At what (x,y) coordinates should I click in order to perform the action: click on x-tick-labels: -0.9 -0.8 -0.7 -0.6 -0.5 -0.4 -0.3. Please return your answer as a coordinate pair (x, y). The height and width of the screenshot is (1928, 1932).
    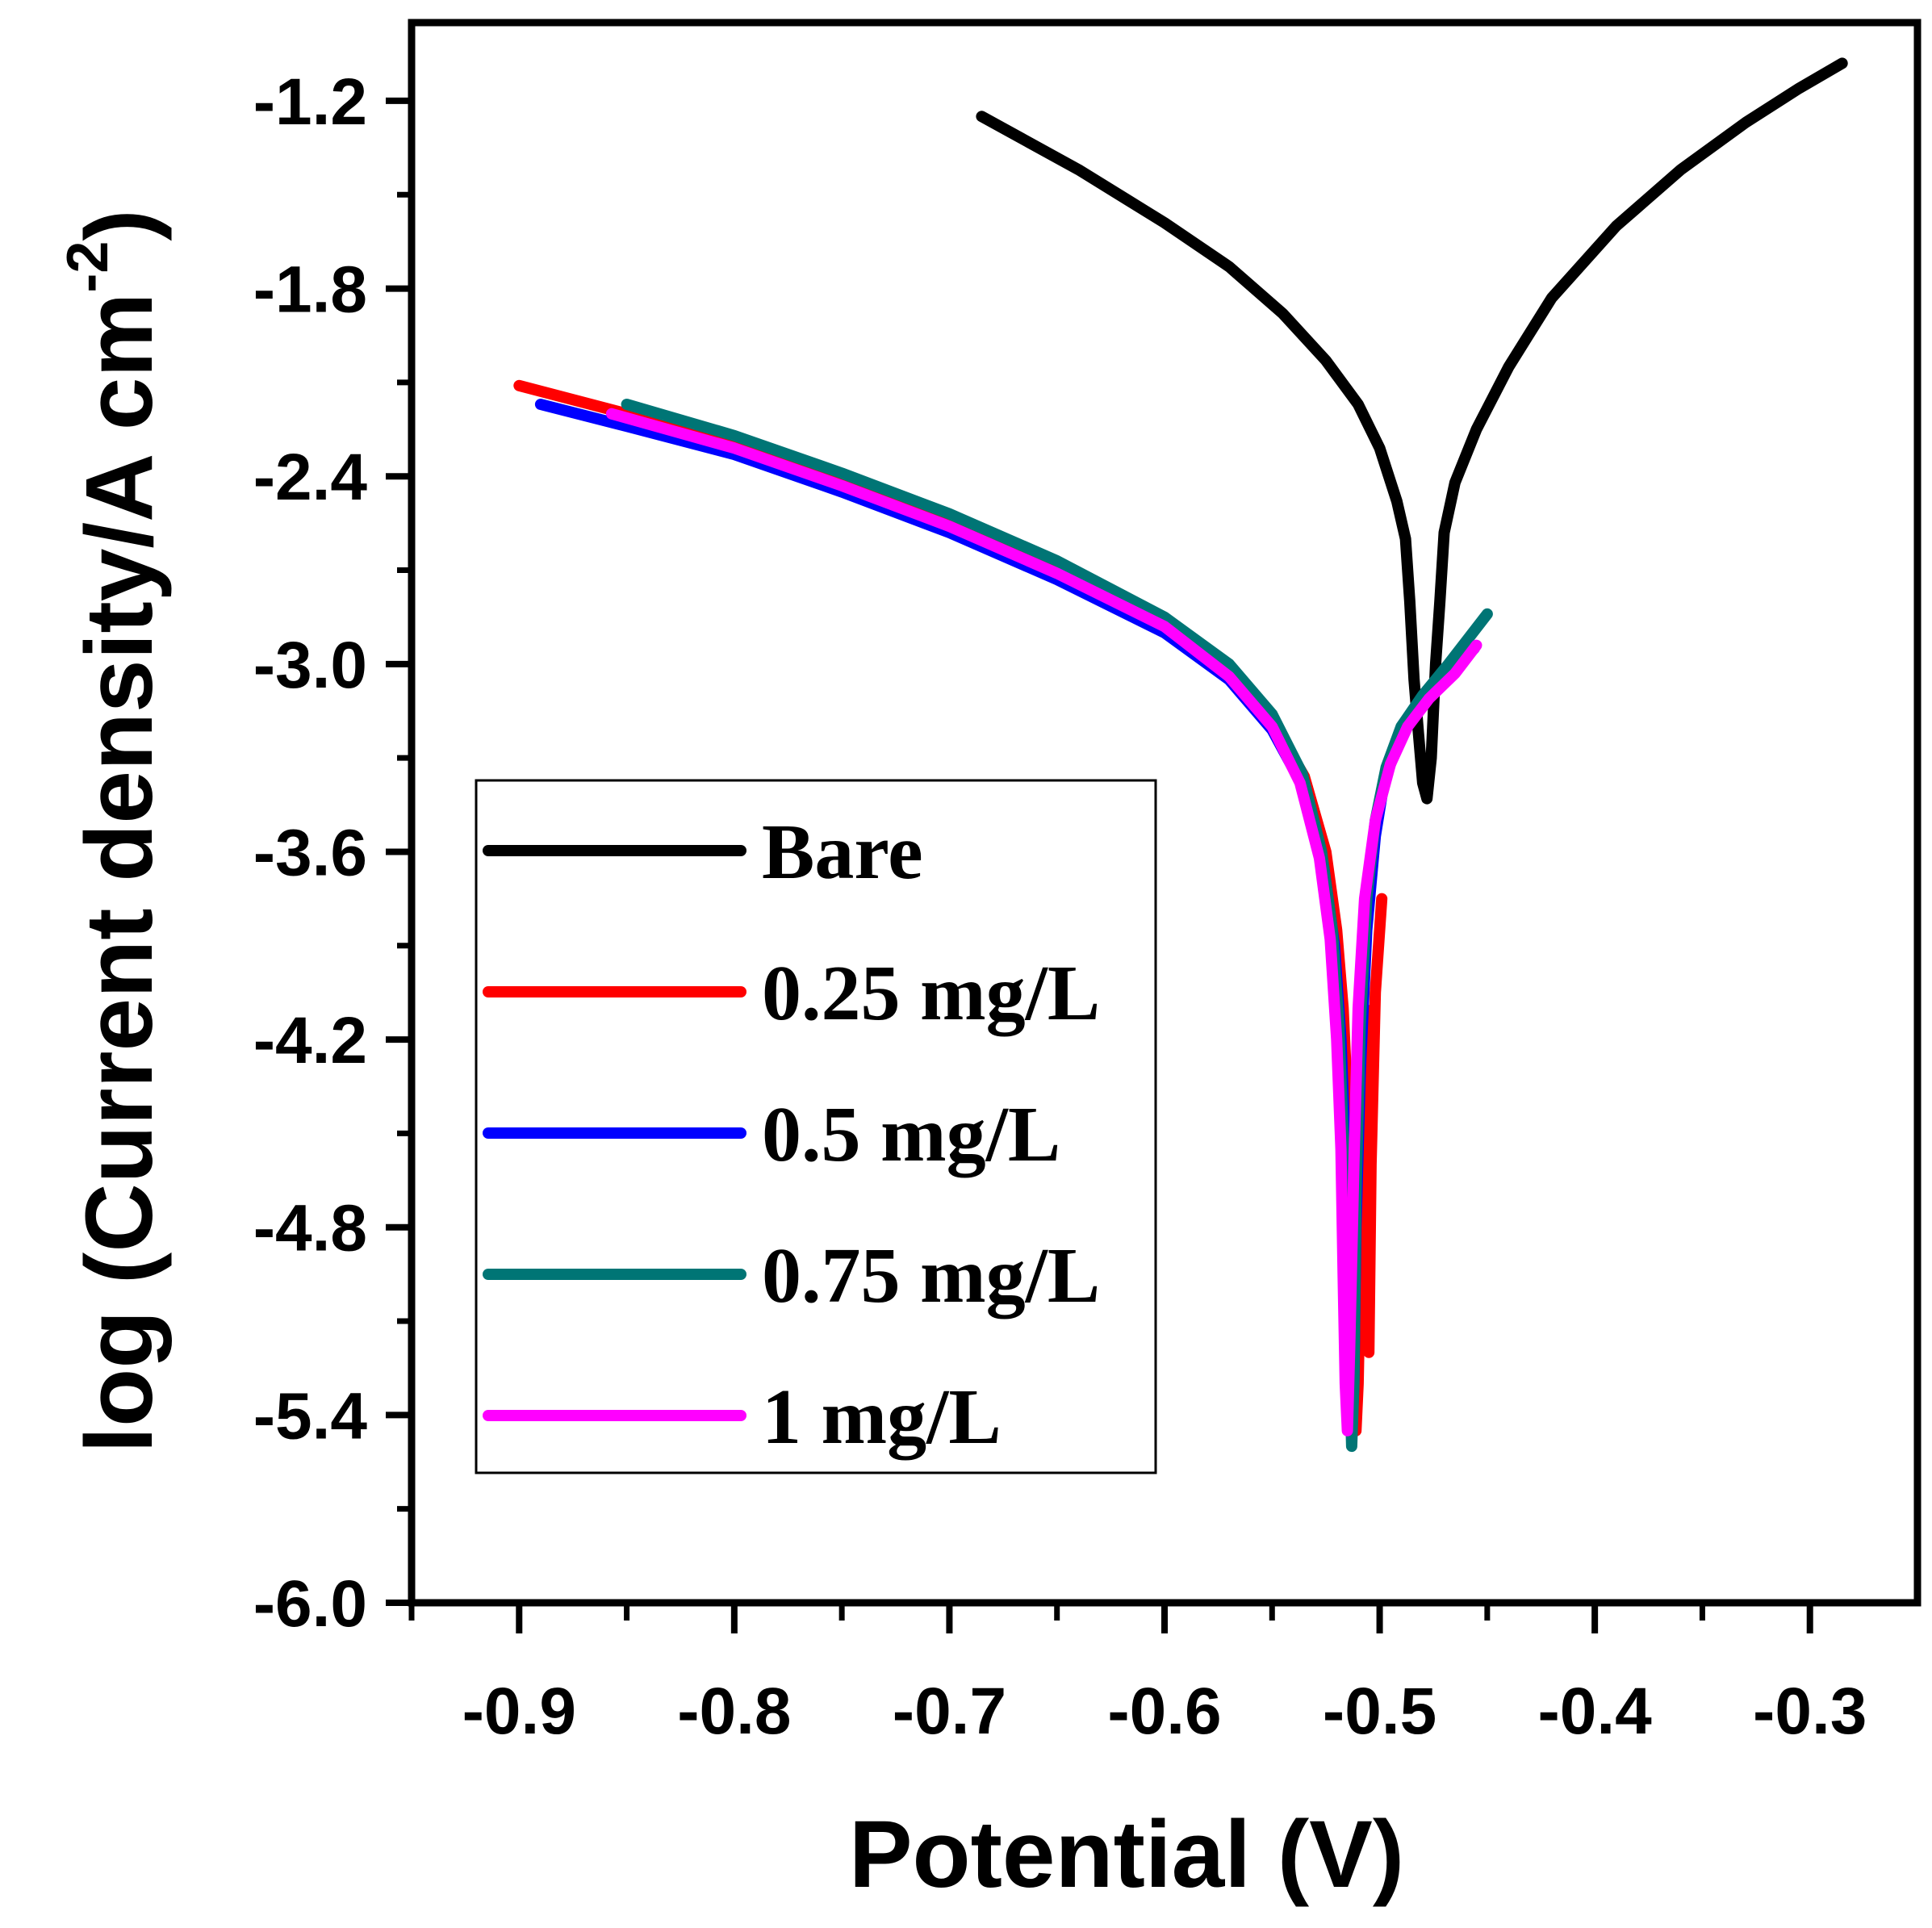
    Looking at the image, I should click on (1164, 1712).